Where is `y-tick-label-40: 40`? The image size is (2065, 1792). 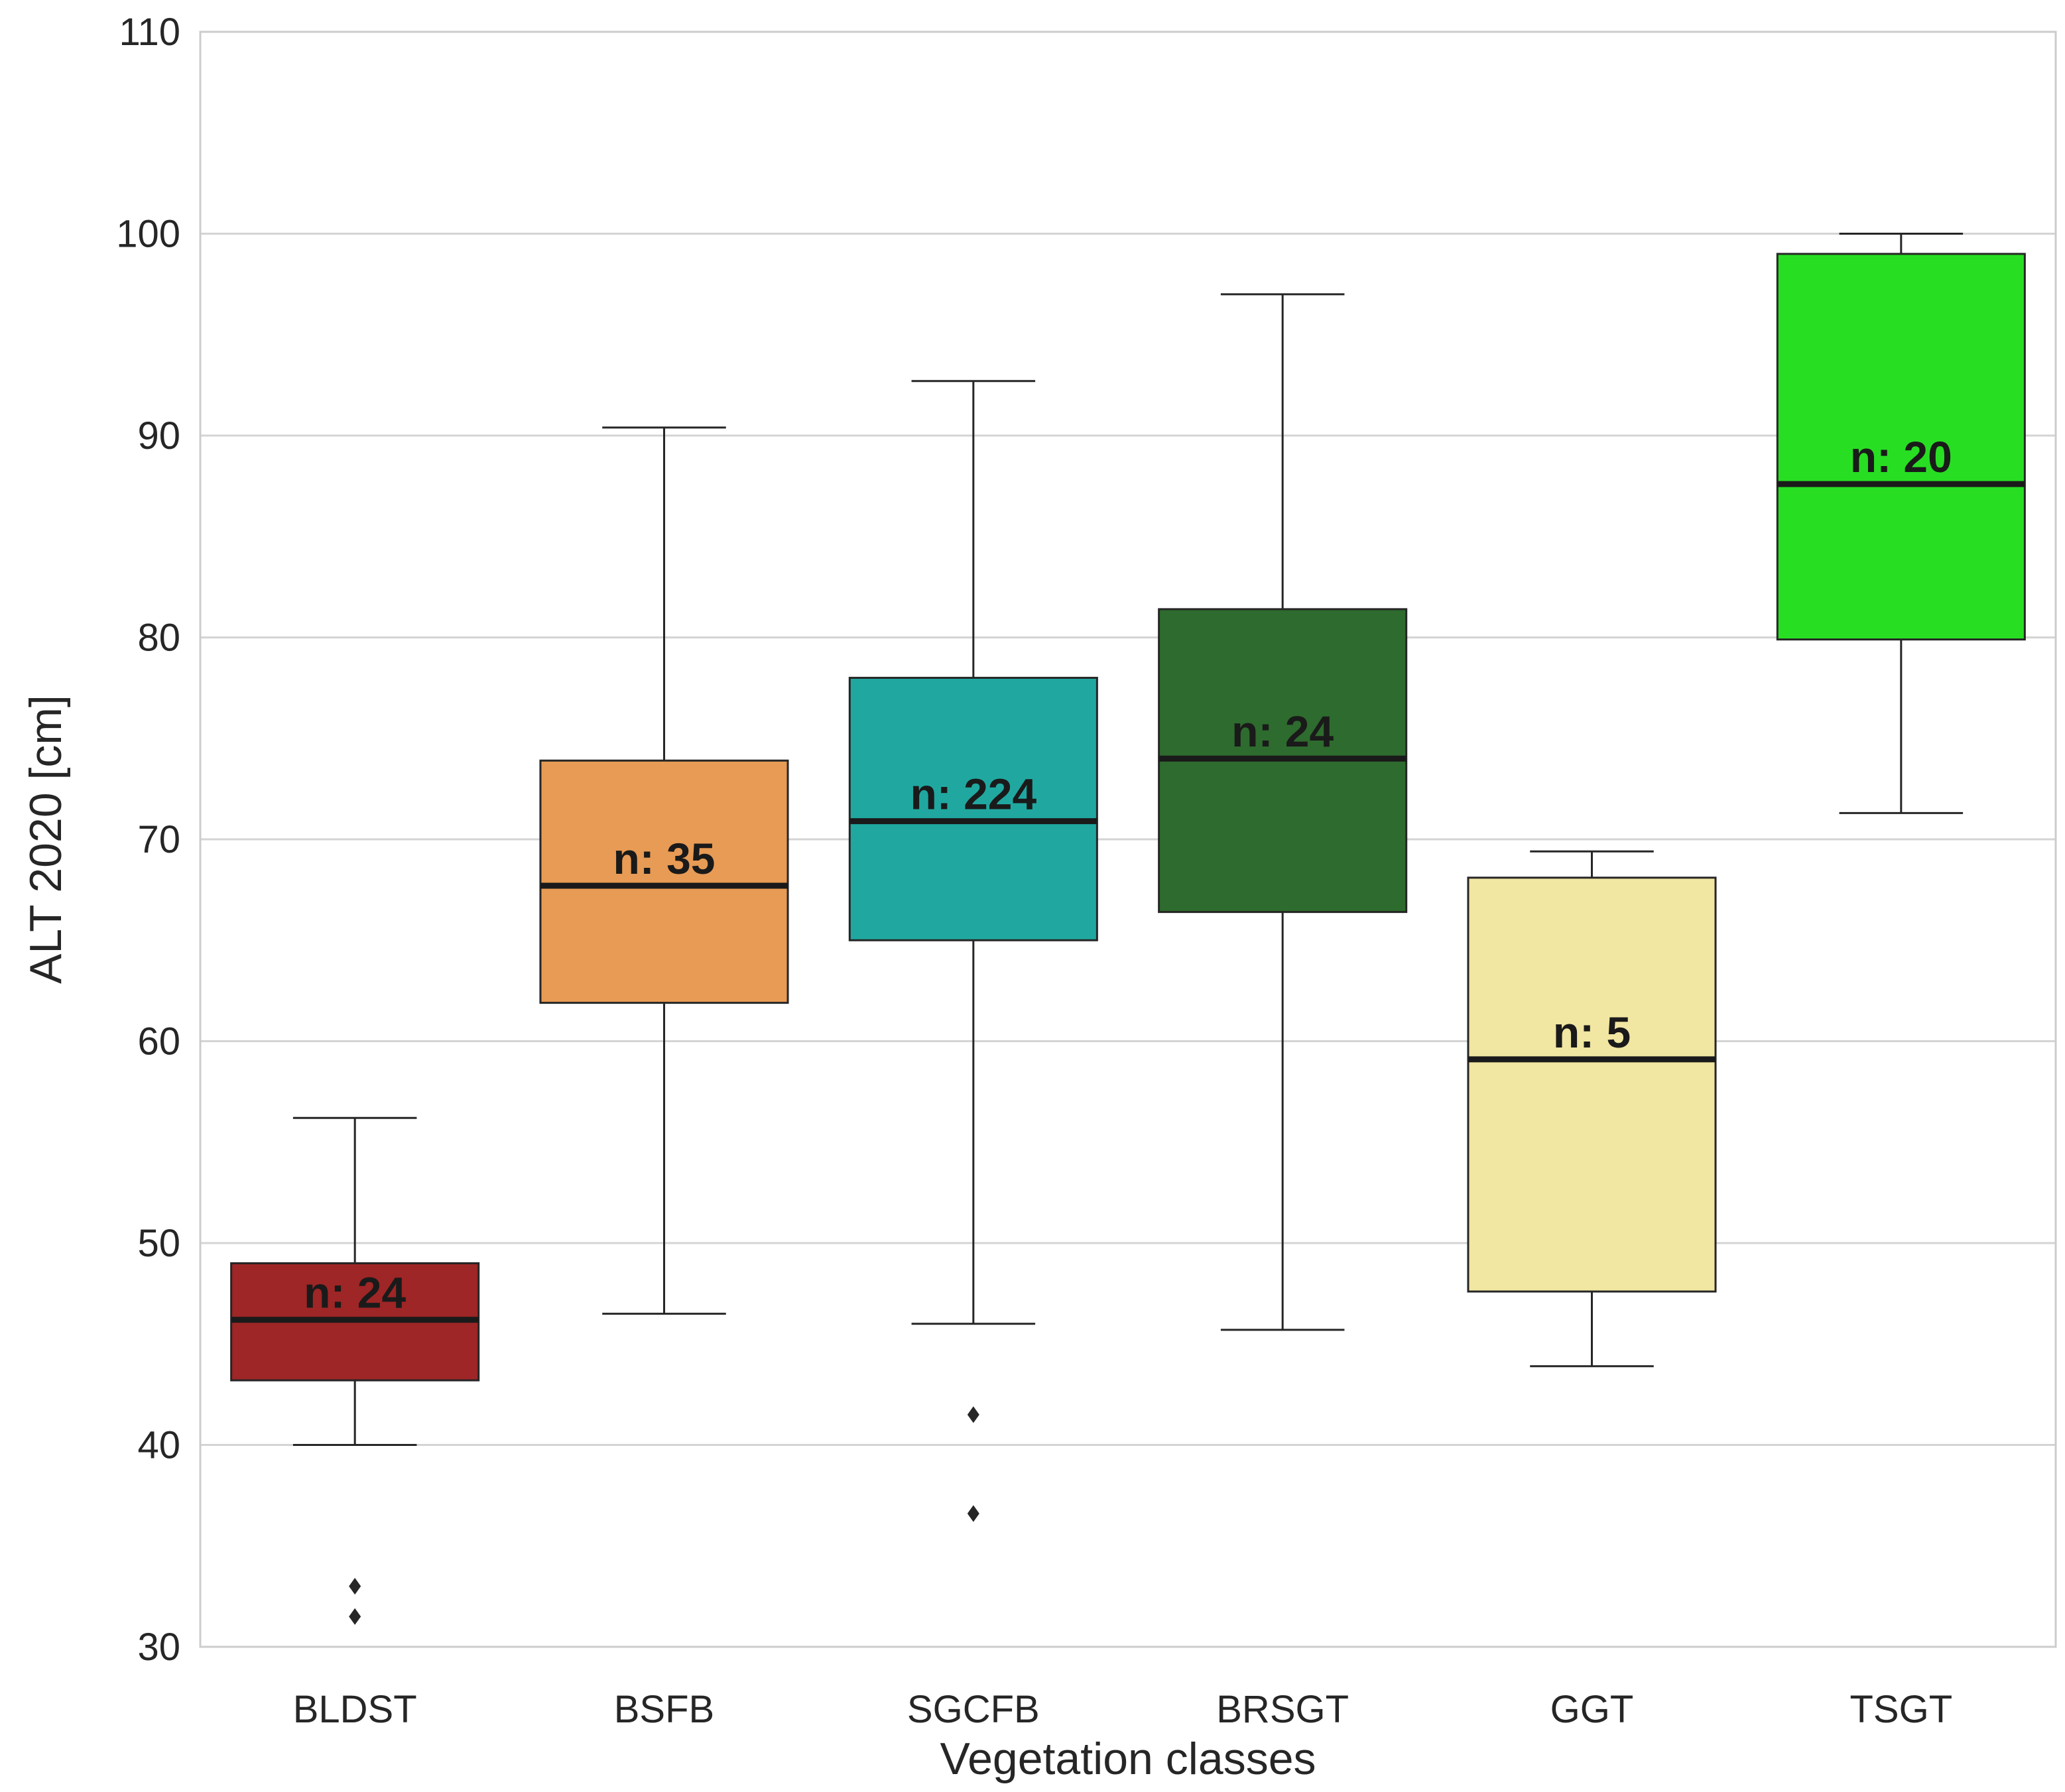
y-tick-label-40: 40 is located at coordinates (158, 1445).